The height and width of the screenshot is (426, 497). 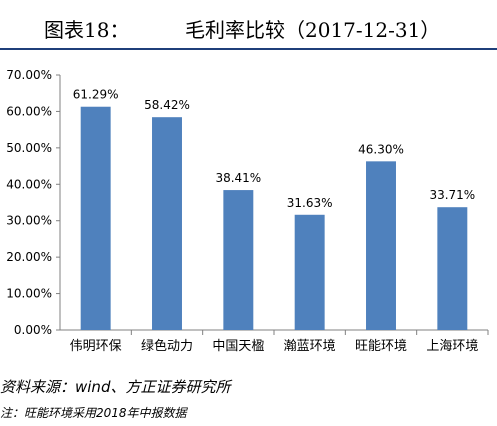 What do you see at coordinates (381, 149) in the screenshot?
I see `data-label: 46.30%` at bounding box center [381, 149].